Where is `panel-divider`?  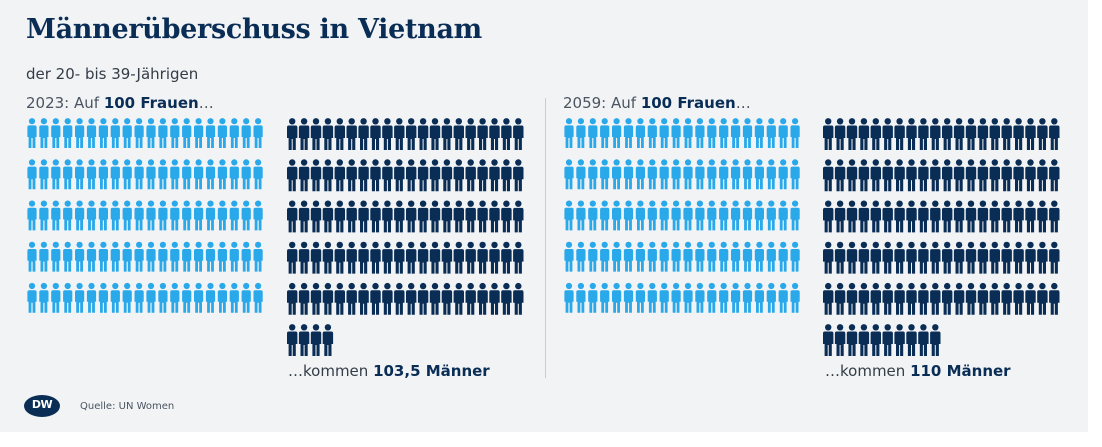
panel-divider is located at coordinates (545, 238).